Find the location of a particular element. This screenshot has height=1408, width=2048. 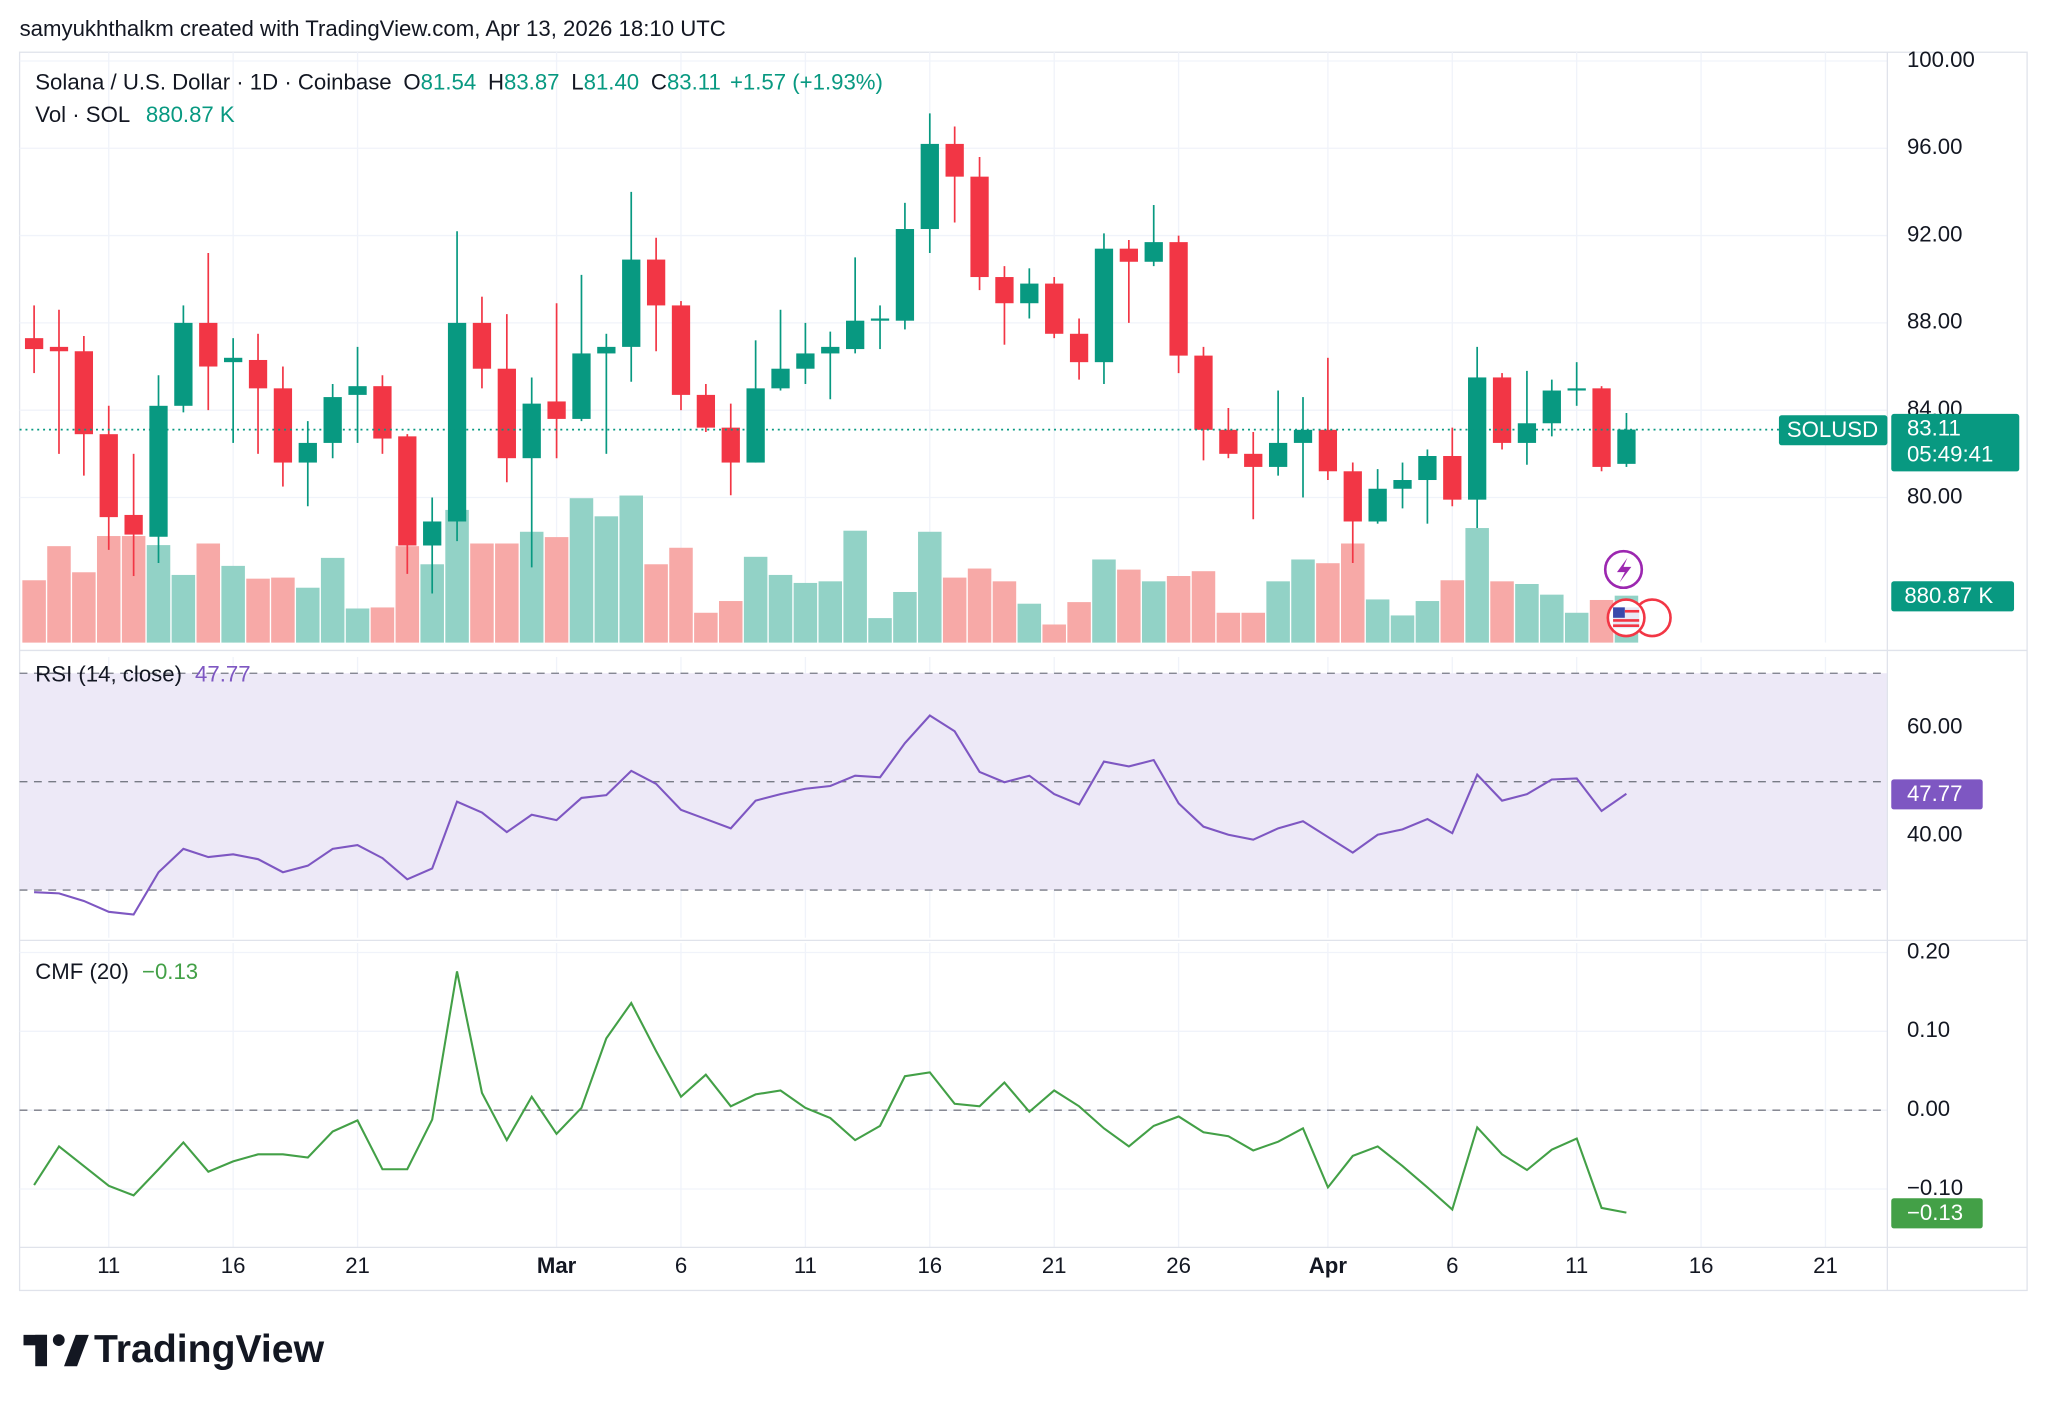

indicator-line is located at coordinates (830, 815).